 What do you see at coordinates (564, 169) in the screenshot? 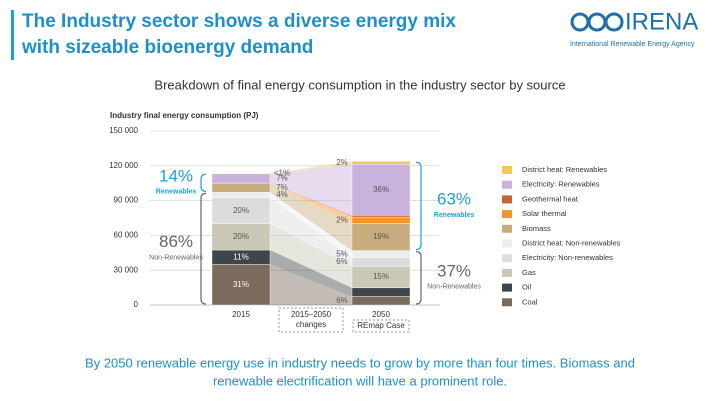
I see `legend-label: District heat: Renewables` at bounding box center [564, 169].